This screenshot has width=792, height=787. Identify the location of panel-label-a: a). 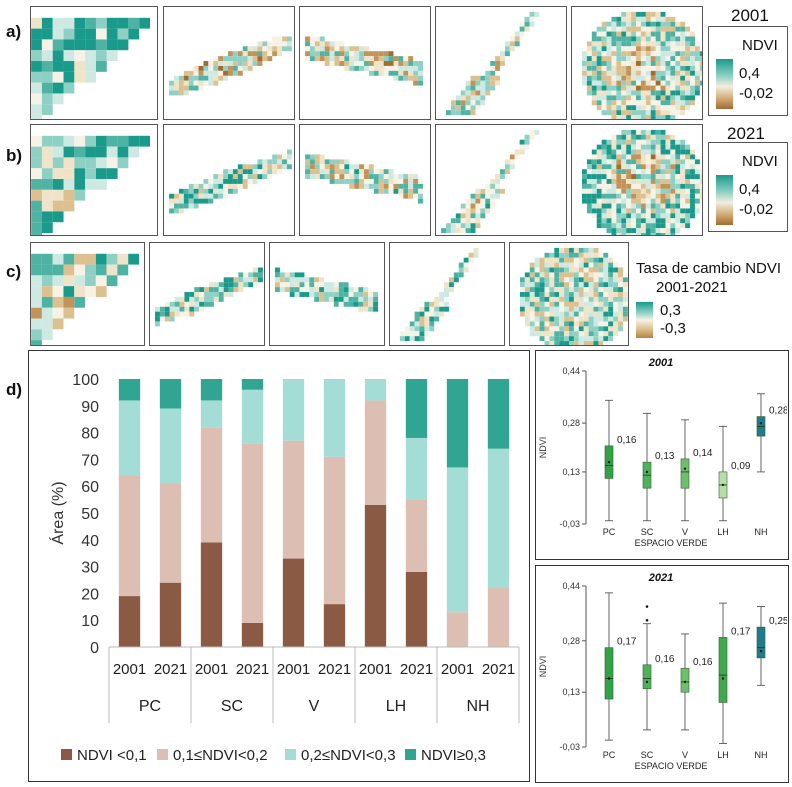
(14, 31).